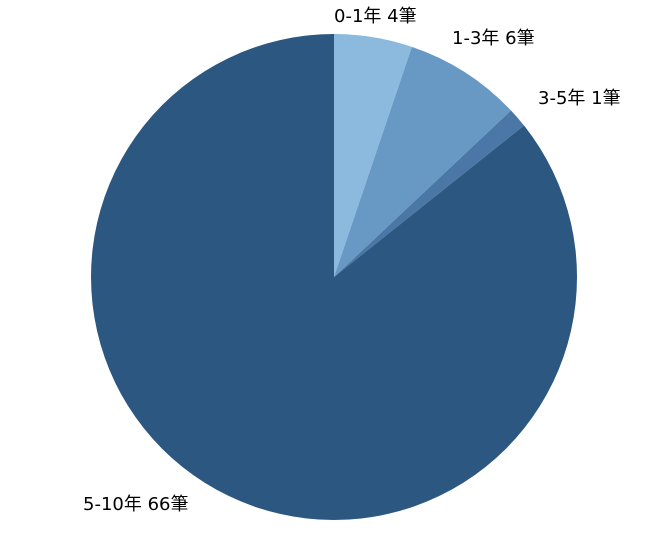 The height and width of the screenshot is (556, 668). I want to click on slice-label-3: 3-5年 1筆, so click(579, 98).